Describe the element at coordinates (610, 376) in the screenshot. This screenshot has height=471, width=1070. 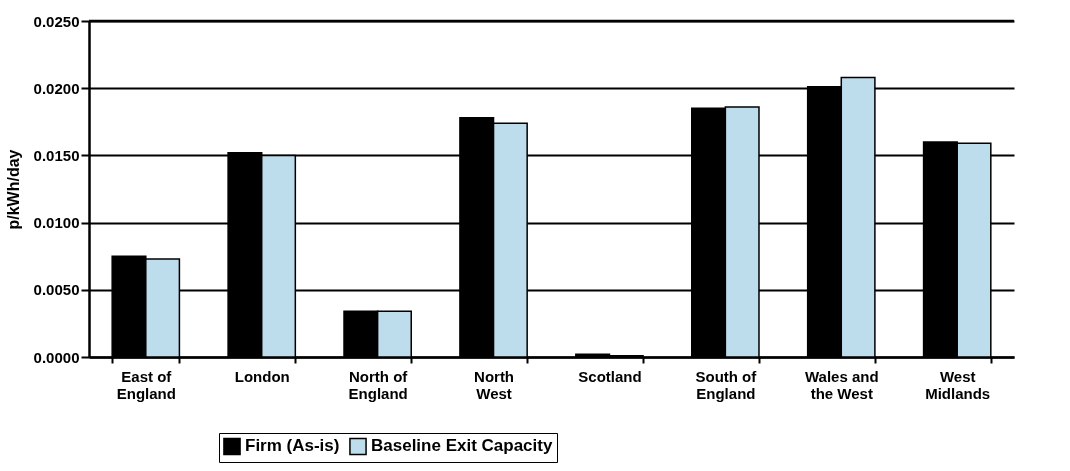
I see `x-tick-label: Scotland` at that location.